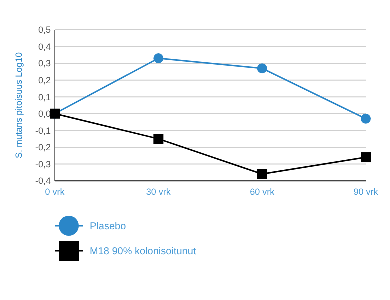 This screenshot has height=300, width=390. What do you see at coordinates (263, 192) in the screenshot?
I see `x-tick-label: 60 vrk` at bounding box center [263, 192].